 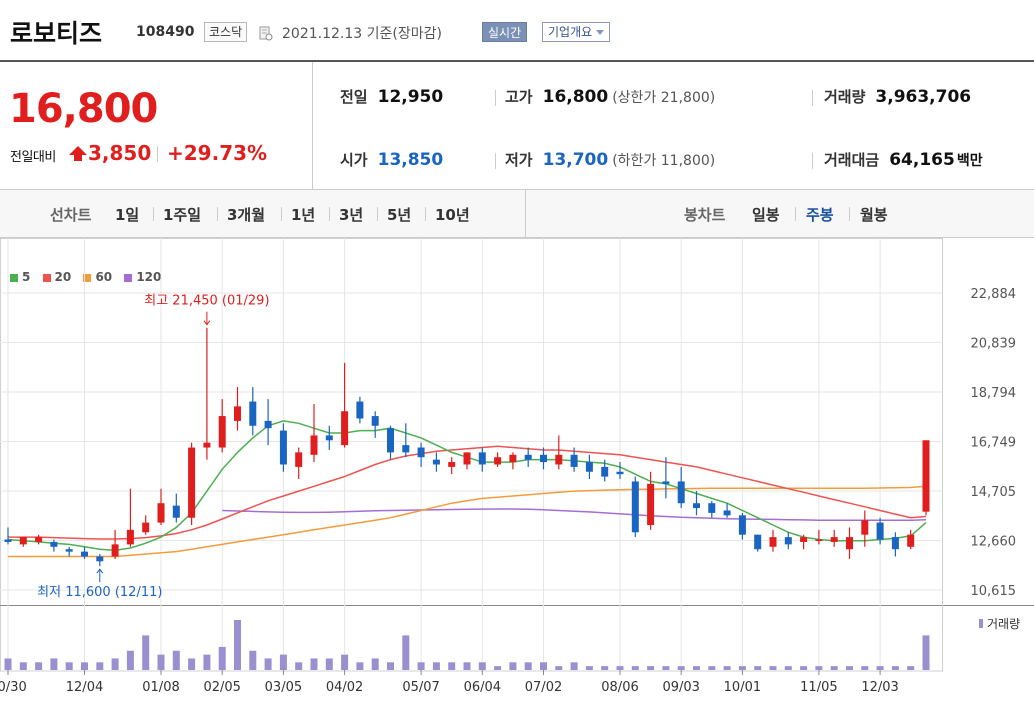 What do you see at coordinates (994, 393) in the screenshot?
I see `y-tick-label: 18,794` at bounding box center [994, 393].